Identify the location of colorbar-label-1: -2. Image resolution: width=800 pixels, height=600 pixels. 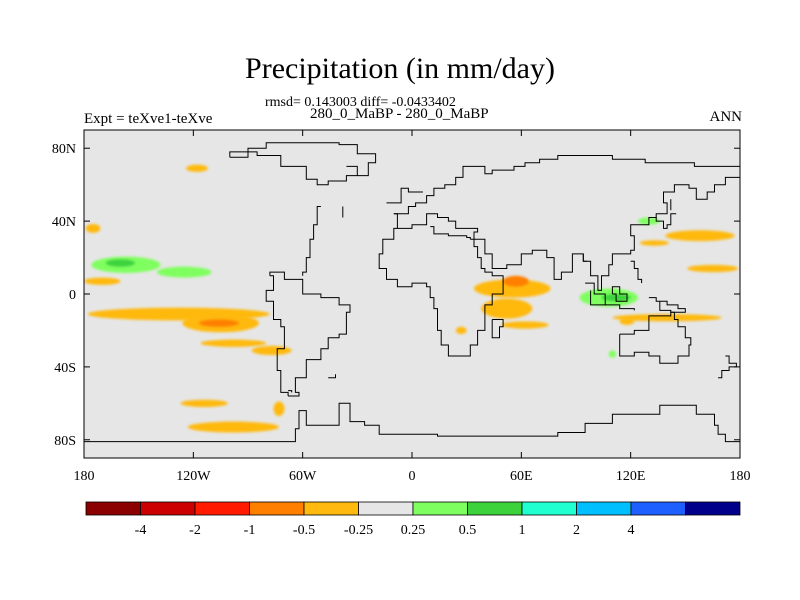
(195, 530).